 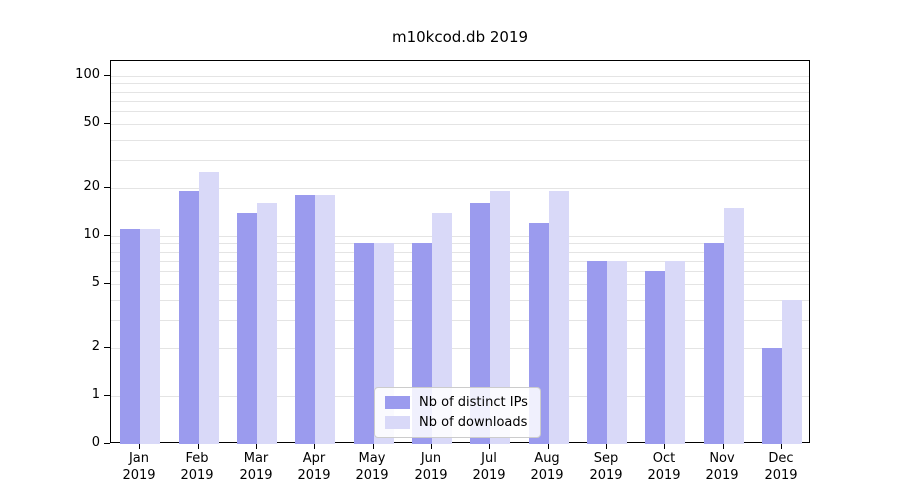 I want to click on x-tick-label: Sep 2019, so click(x=606, y=467).